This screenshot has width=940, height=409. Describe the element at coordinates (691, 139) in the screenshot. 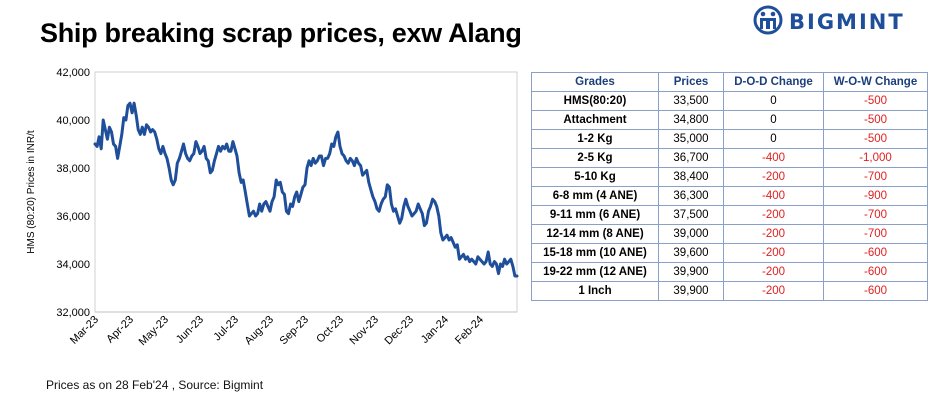

I see `price-cell: 35,000` at that location.